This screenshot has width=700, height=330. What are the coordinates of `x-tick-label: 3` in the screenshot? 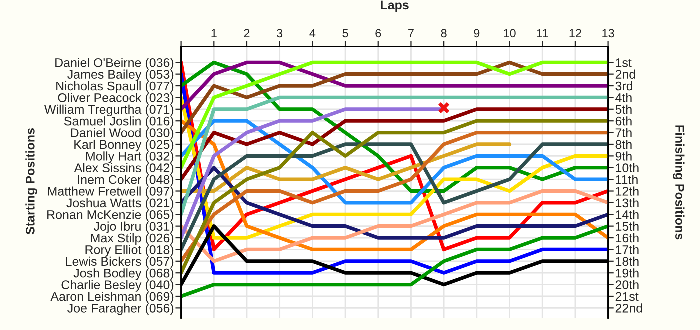 It's located at (280, 33).